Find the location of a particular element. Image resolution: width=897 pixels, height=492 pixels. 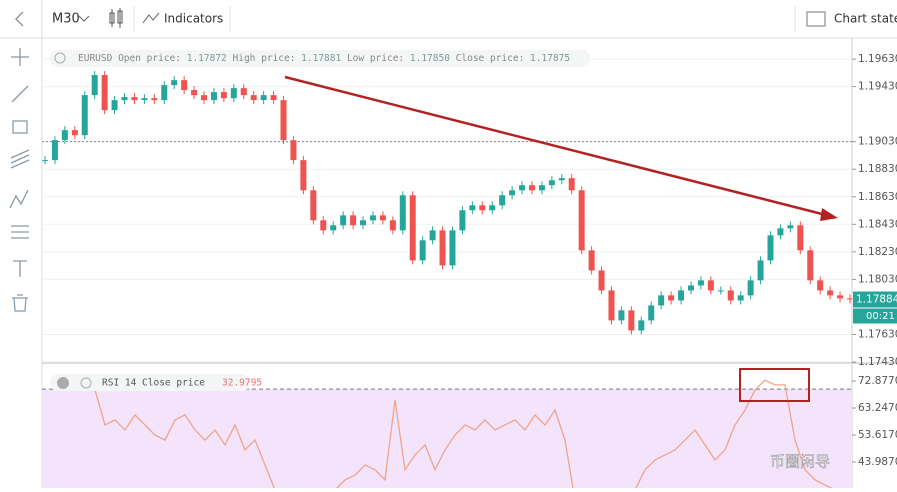

left-toolbar is located at coordinates (19, 180).